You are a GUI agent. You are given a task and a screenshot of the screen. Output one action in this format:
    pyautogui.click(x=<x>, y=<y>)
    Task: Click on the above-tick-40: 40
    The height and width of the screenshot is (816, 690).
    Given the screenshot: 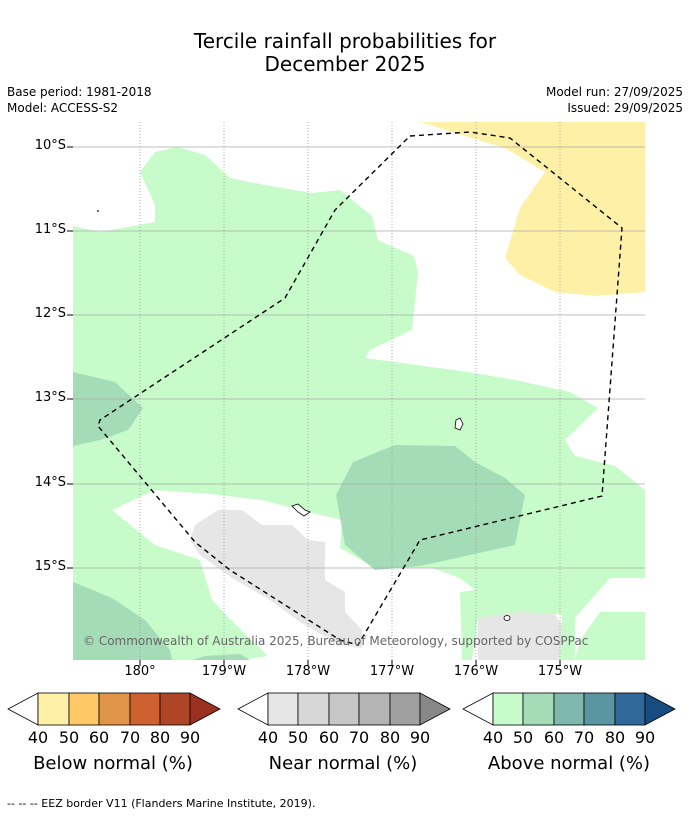 What is the action you would take?
    pyautogui.click(x=493, y=737)
    